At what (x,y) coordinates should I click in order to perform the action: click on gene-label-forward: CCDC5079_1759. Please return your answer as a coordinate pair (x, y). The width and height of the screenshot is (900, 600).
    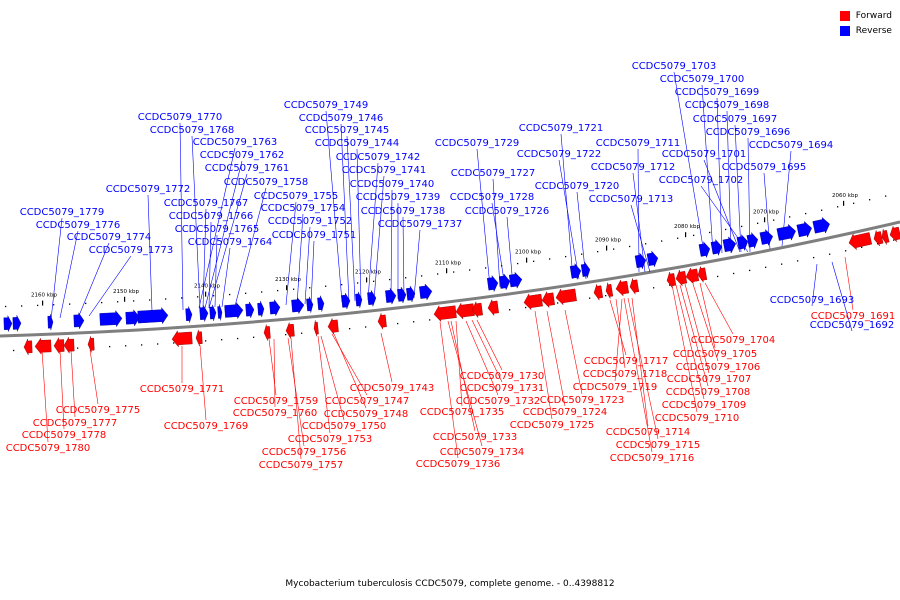
    Looking at the image, I should click on (276, 401).